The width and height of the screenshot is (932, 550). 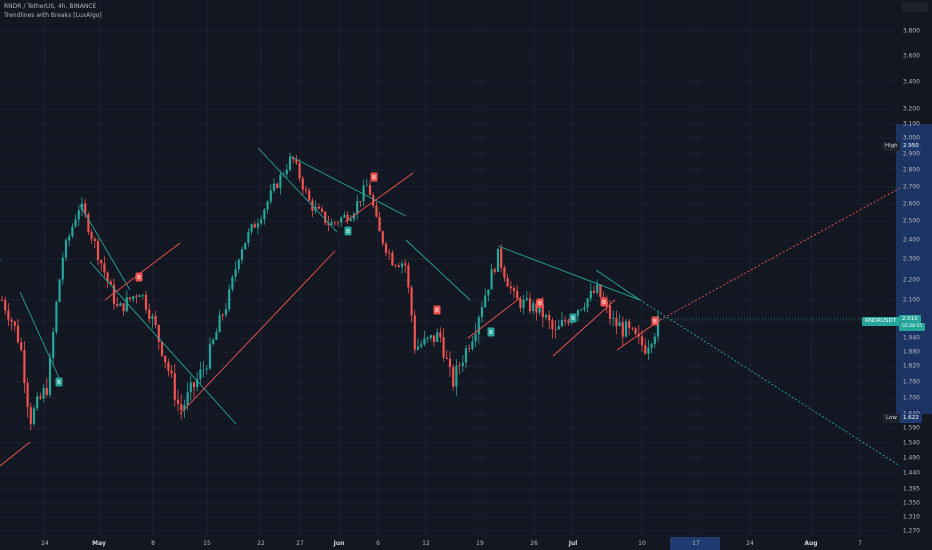 I want to click on break-label-text-4: B, so click(x=437, y=311).